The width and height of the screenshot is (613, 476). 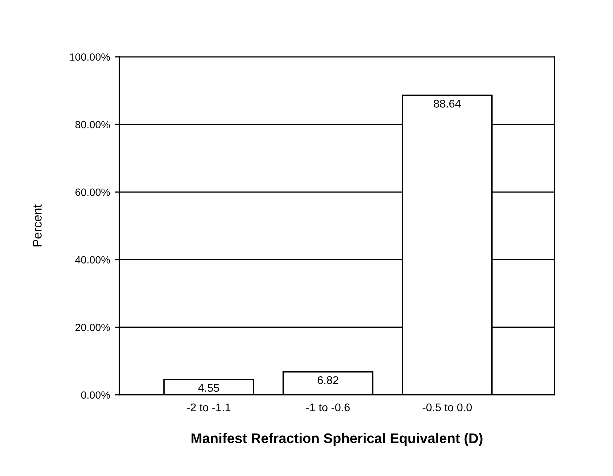 I want to click on data-label: 6.82, so click(x=328, y=380).